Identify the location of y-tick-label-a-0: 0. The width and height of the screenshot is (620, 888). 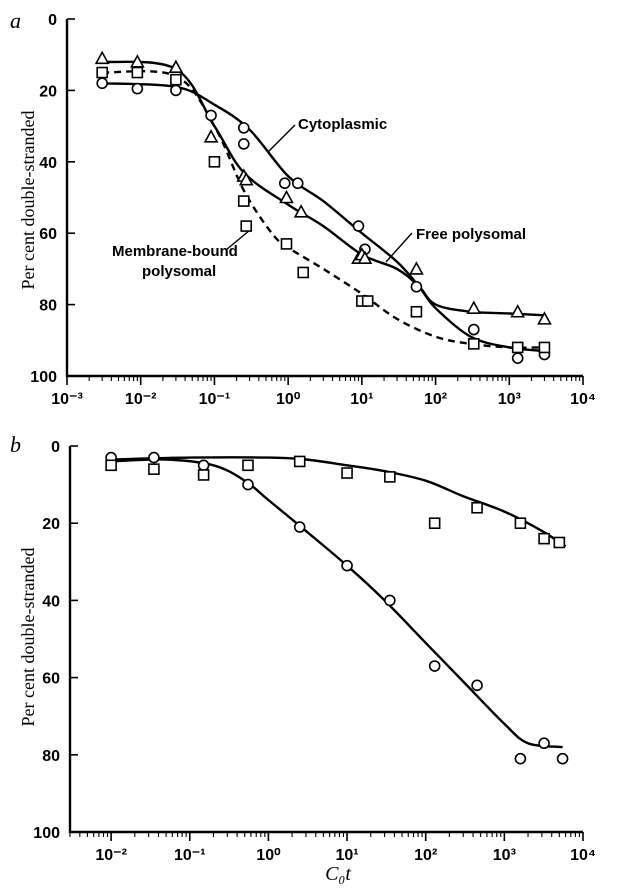
(52, 20).